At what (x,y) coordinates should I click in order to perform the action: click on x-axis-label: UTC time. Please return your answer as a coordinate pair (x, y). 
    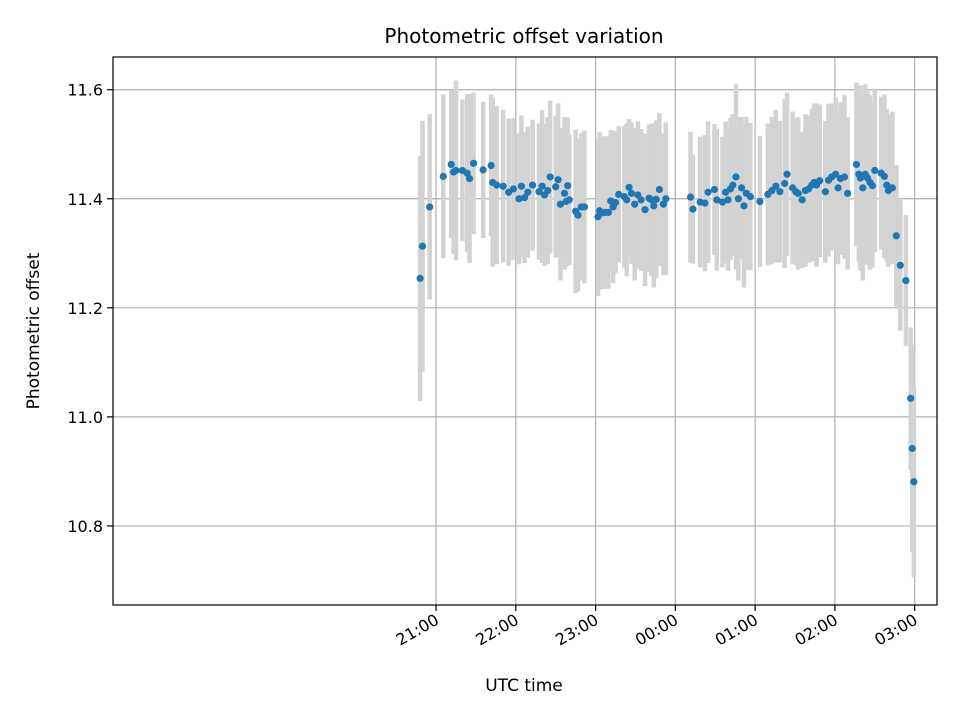
    Looking at the image, I should click on (524, 686).